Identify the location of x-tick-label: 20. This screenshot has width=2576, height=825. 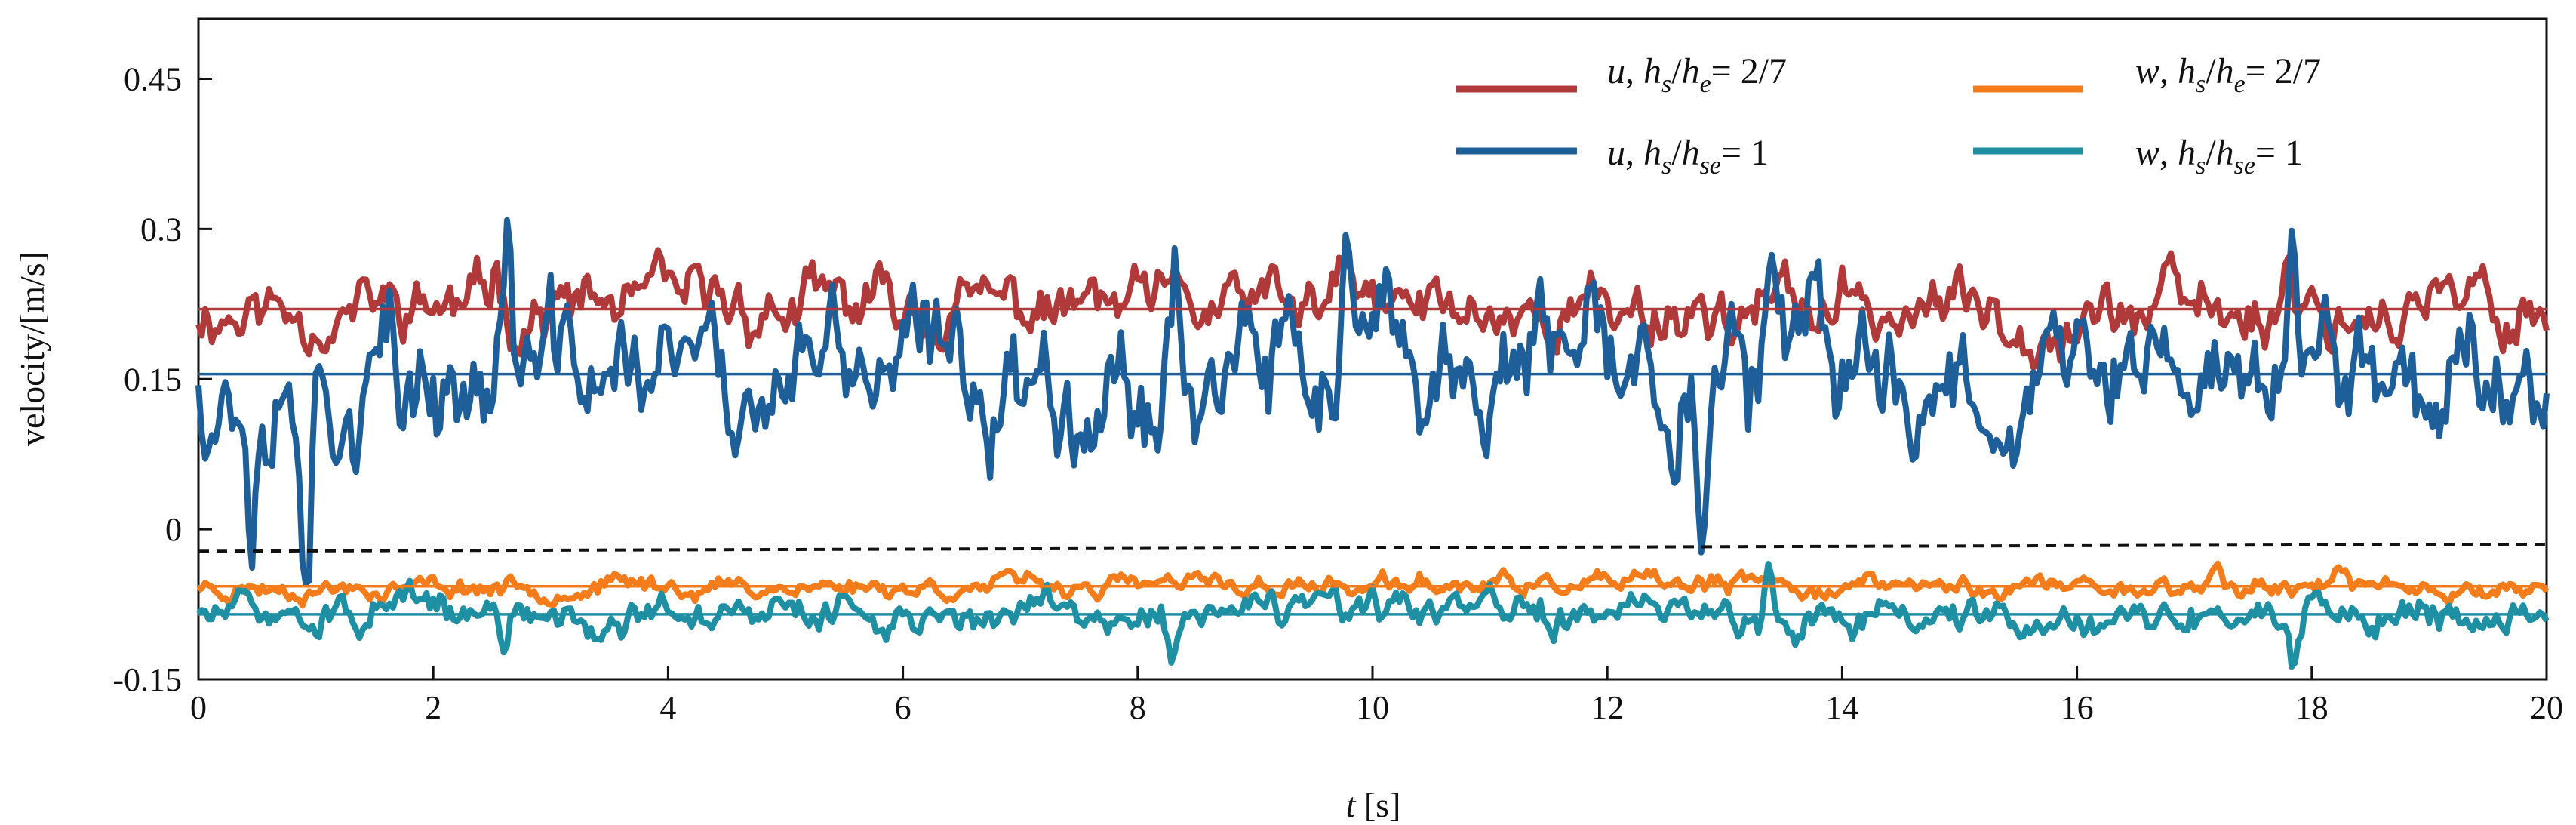
(2546, 707).